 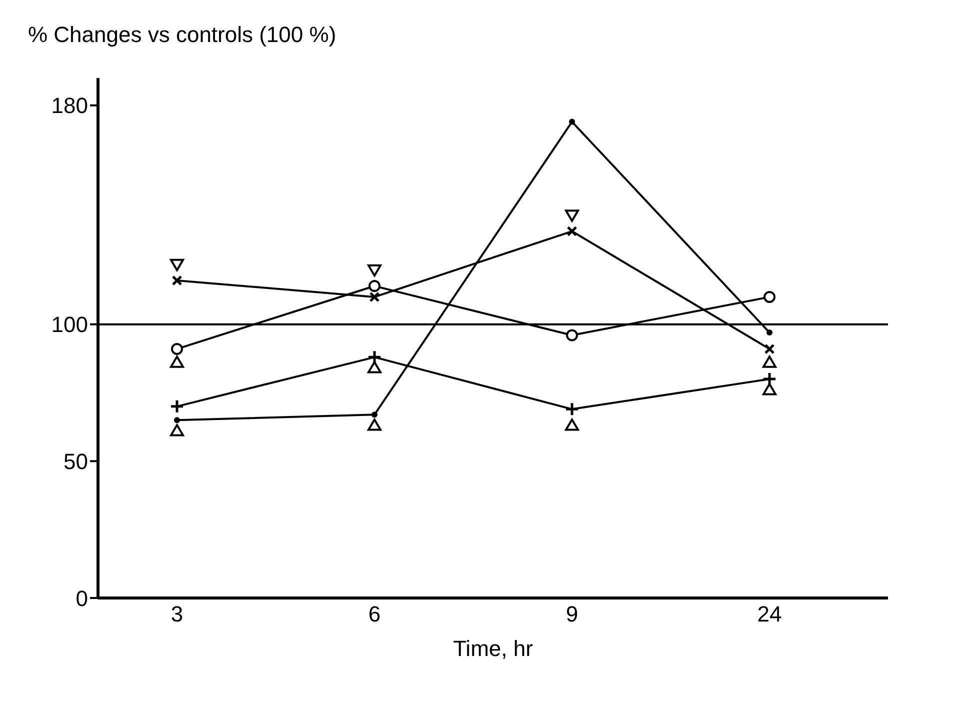 I want to click on y-tick-label: 100, so click(x=69, y=325).